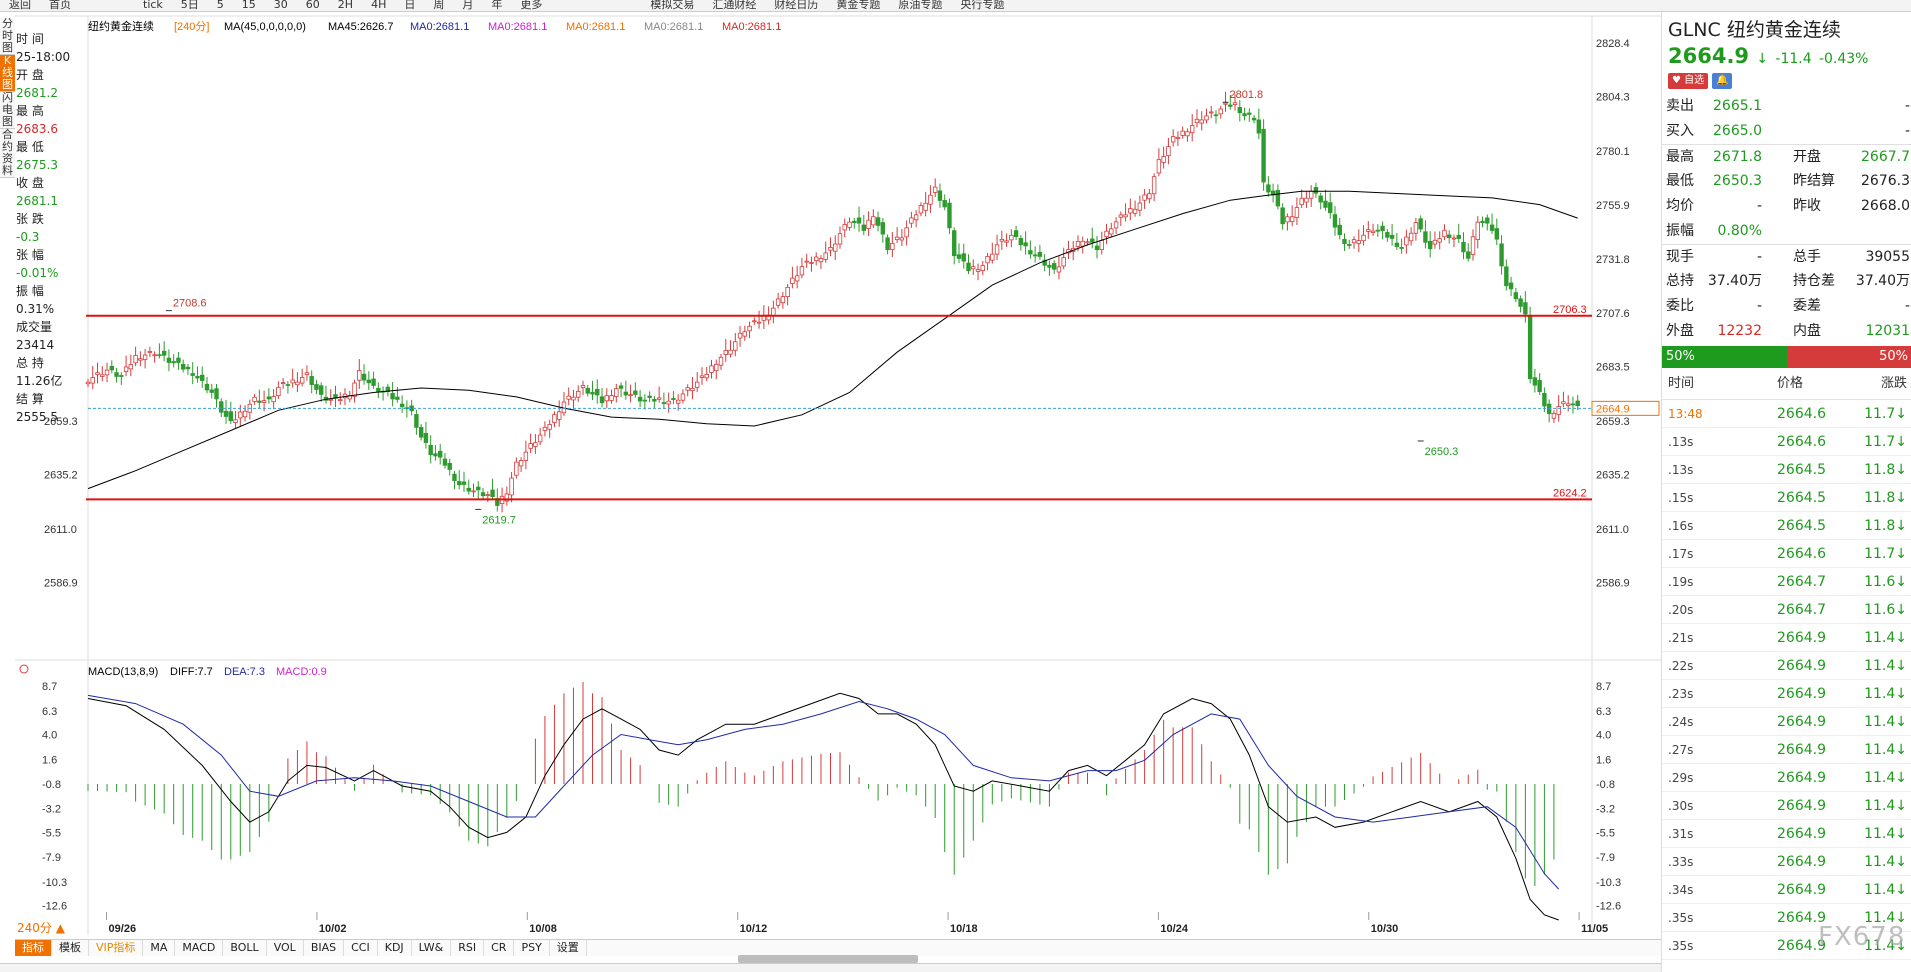  What do you see at coordinates (1786, 498) in the screenshot?
I see `tick-row: .15s 2664.5 11.8↓` at bounding box center [1786, 498].